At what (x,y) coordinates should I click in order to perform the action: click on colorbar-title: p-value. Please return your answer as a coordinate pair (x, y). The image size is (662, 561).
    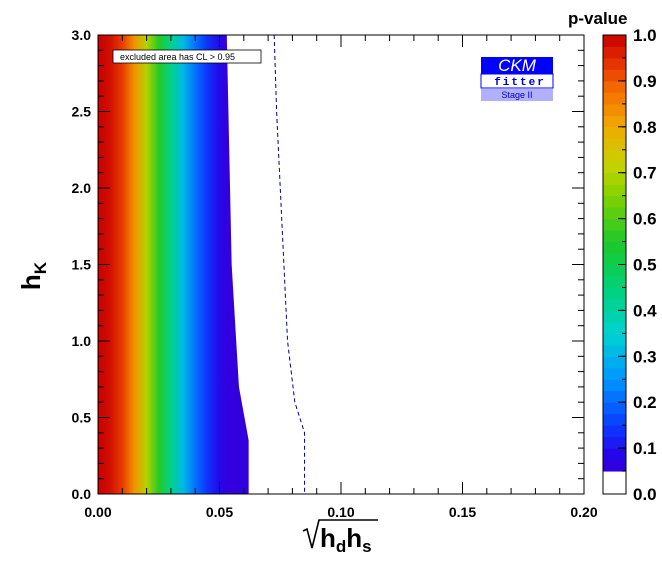
    Looking at the image, I should click on (598, 18).